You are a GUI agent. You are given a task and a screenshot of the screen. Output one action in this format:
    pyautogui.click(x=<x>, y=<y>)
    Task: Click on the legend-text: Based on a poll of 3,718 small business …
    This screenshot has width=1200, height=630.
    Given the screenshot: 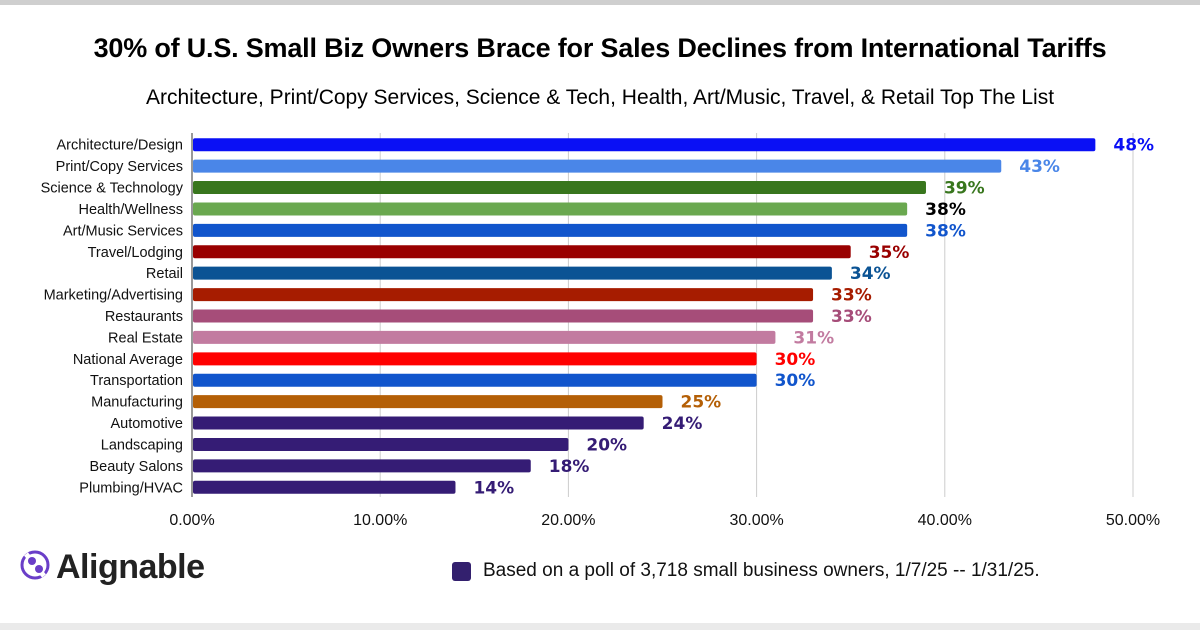 What is the action you would take?
    pyautogui.click(x=761, y=570)
    